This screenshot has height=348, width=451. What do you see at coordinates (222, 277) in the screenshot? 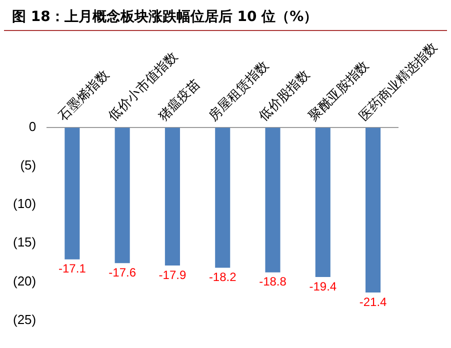
I see `data-label: -18.2` at bounding box center [222, 277].